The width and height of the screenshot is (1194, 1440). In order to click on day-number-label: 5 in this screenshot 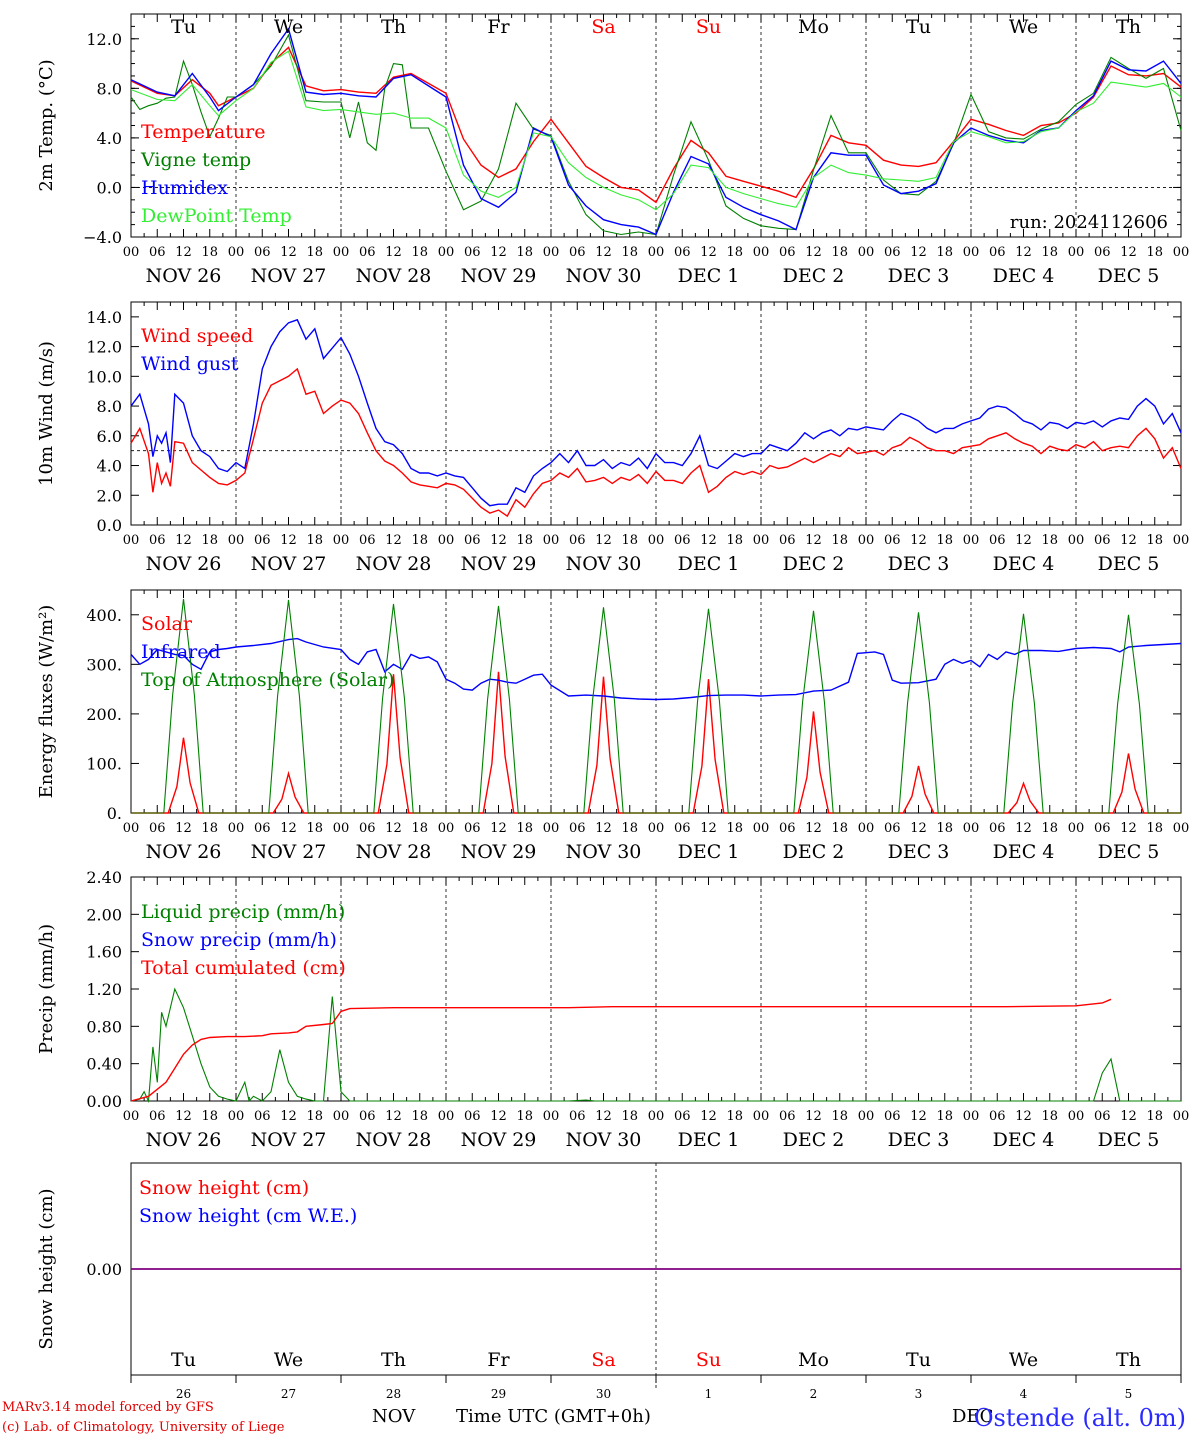, I will do `click(1129, 1394)`.